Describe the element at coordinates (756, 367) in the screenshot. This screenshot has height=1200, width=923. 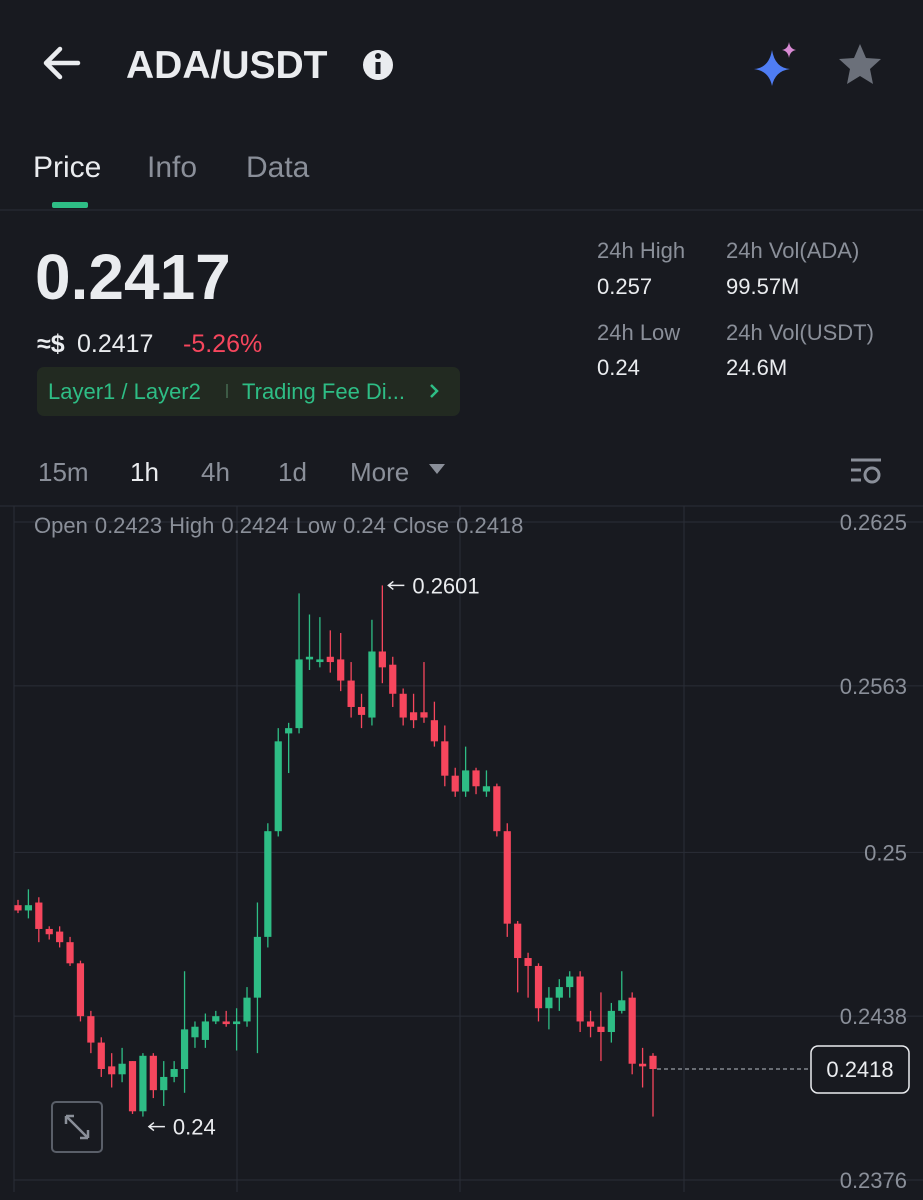
I see `stat-value: 24.6M` at that location.